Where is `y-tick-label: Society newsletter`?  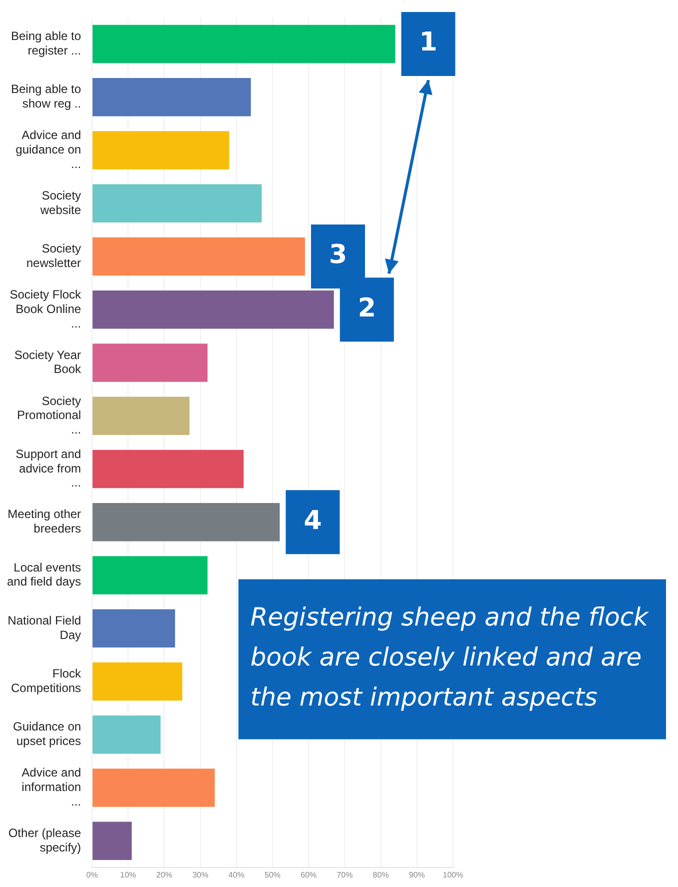
y-tick-label: Society newsletter is located at coordinates (54, 256).